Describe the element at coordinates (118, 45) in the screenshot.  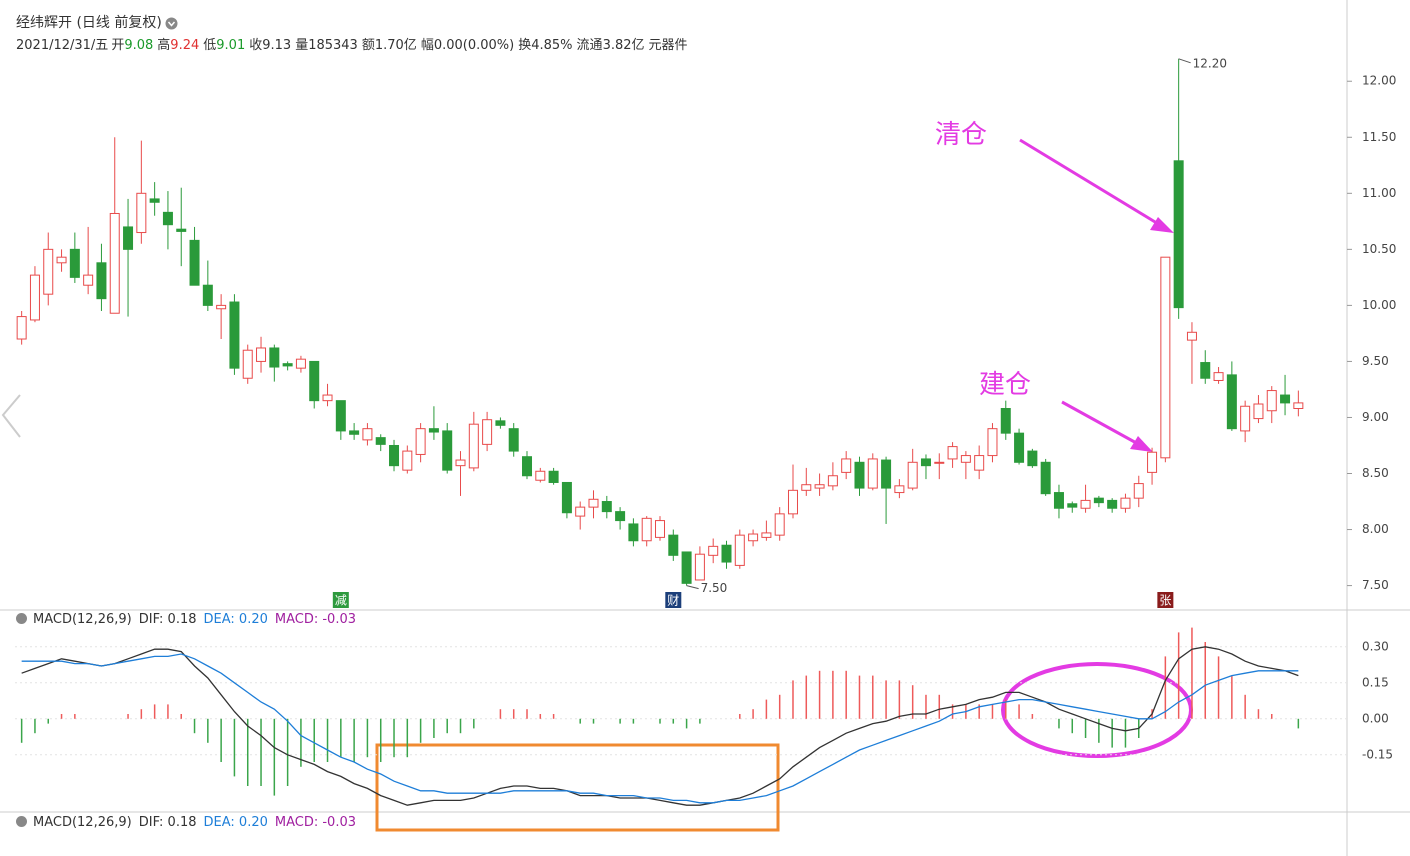
I see `field-label: 开` at that location.